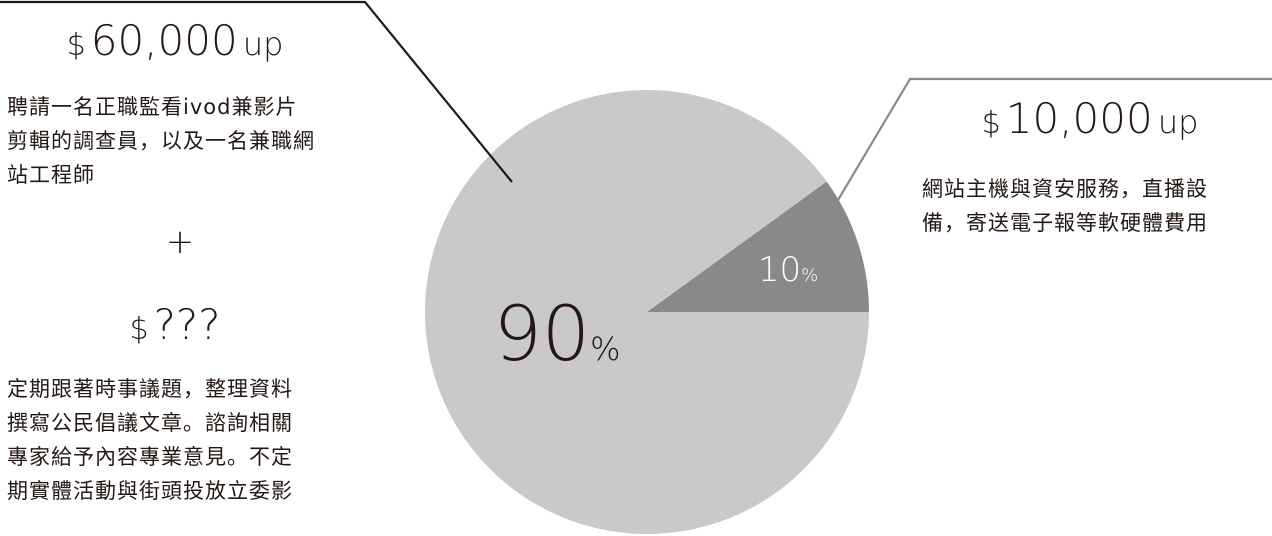 The image size is (1272, 536). Describe the element at coordinates (150, 389) in the screenshot. I see `left-description-2-line: 定期跟著時事議題，整理資料` at that location.